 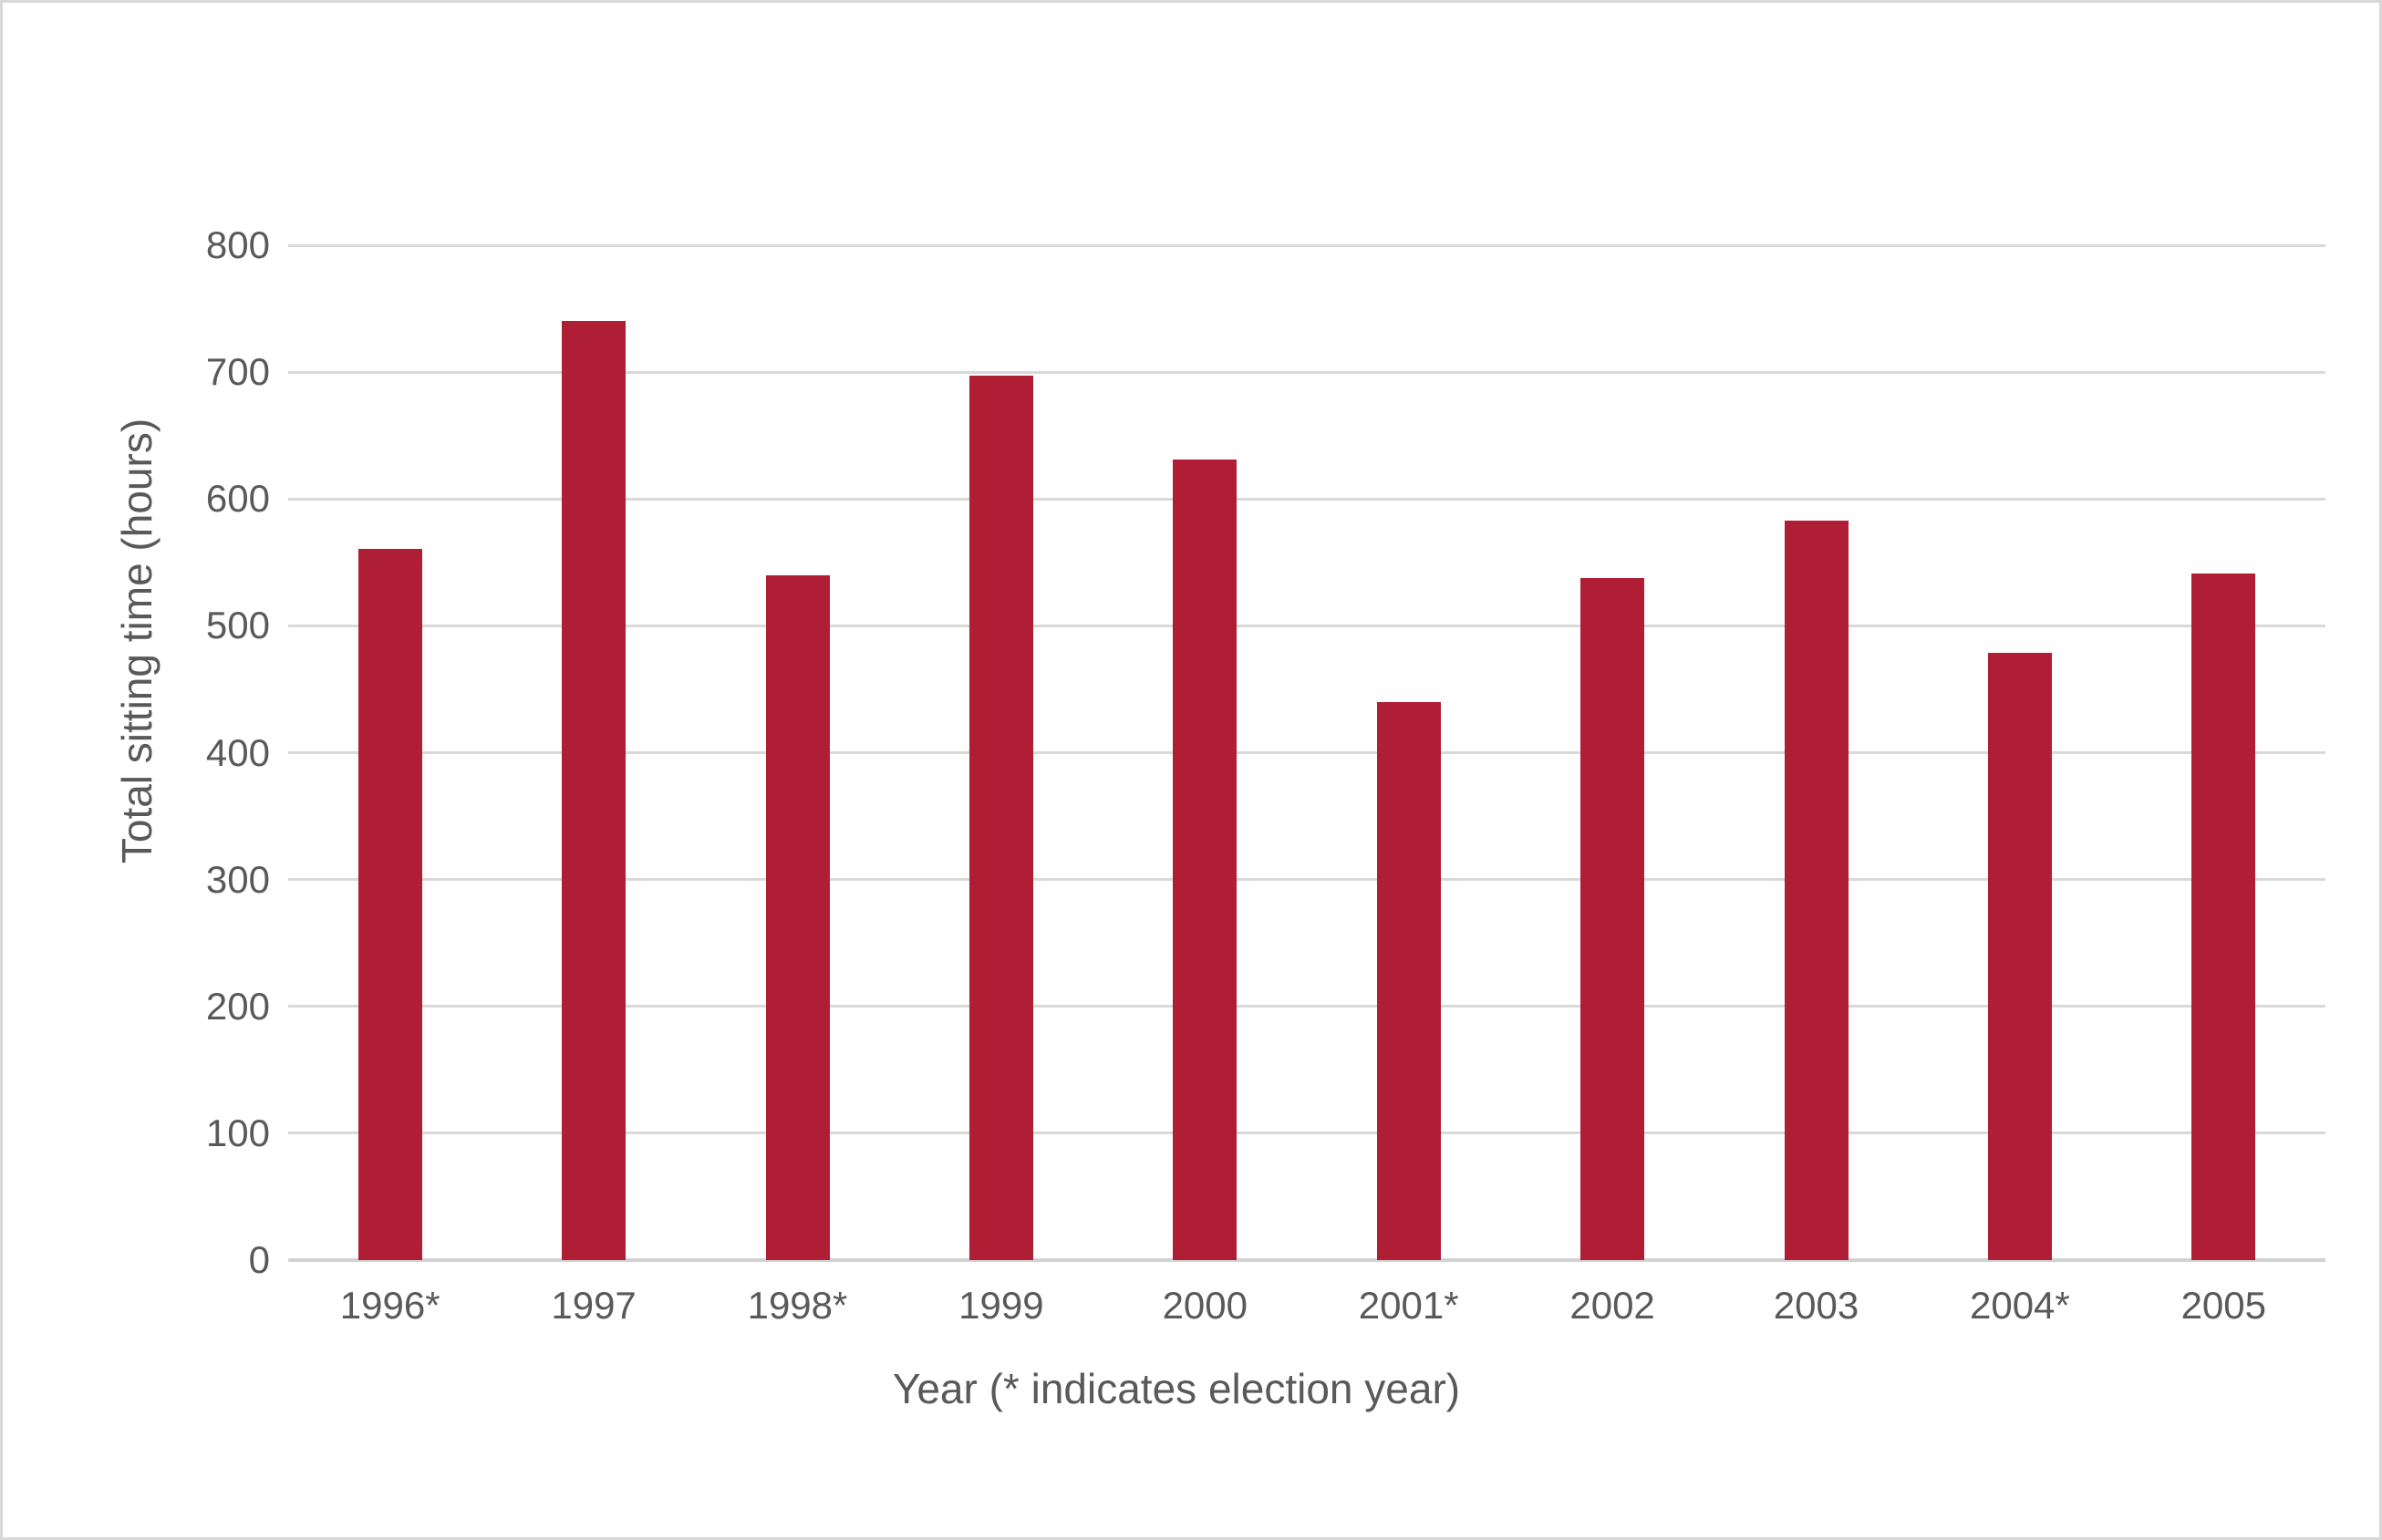 I want to click on bar-1999, so click(x=1000, y=818).